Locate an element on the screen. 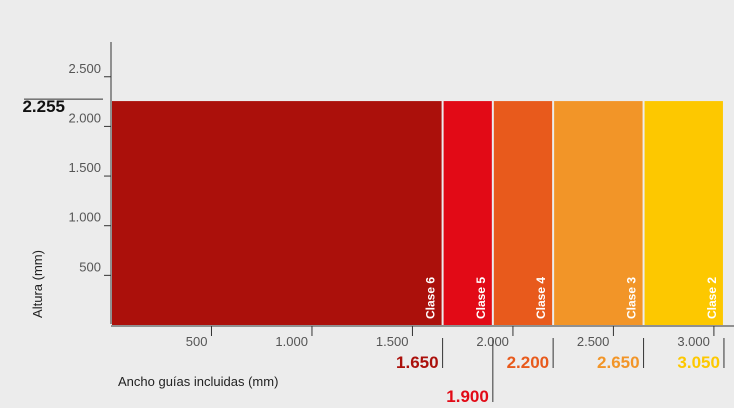 This screenshot has height=408, width=734. y-tick-label: 2.500 is located at coordinates (84, 68).